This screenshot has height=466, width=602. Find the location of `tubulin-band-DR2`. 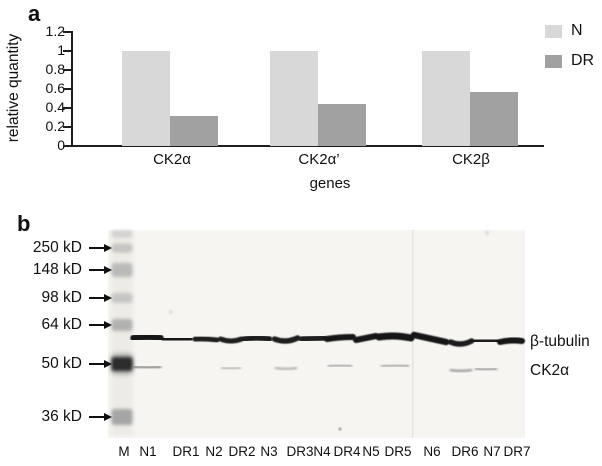

tubulin-band-DR2 is located at coordinates (231, 340).